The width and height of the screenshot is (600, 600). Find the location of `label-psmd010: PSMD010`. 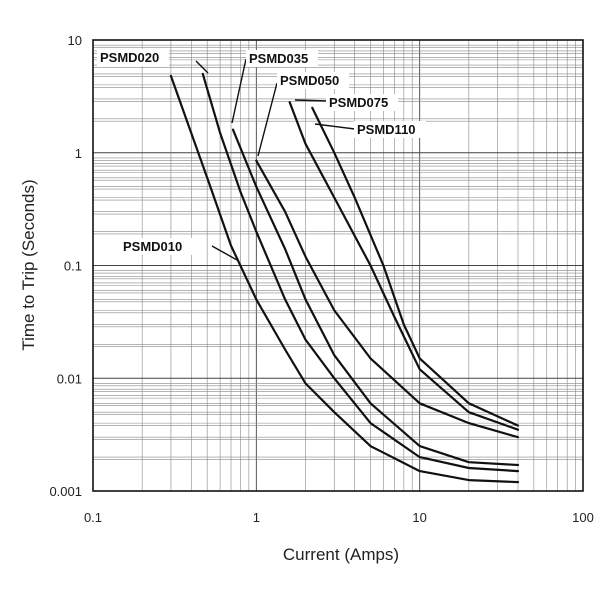

label-psmd010: PSMD010 is located at coordinates (152, 246).